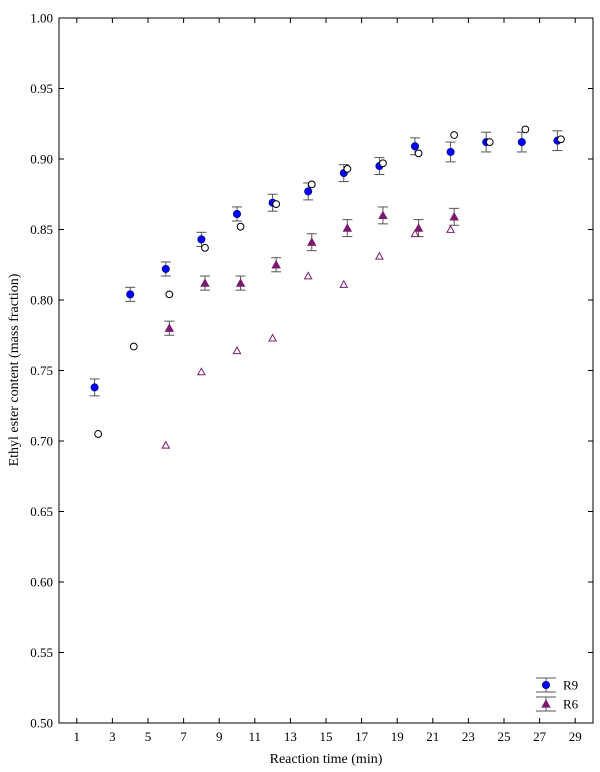  What do you see at coordinates (41, 652) in the screenshot?
I see `y-tick-label: 0.55` at bounding box center [41, 652].